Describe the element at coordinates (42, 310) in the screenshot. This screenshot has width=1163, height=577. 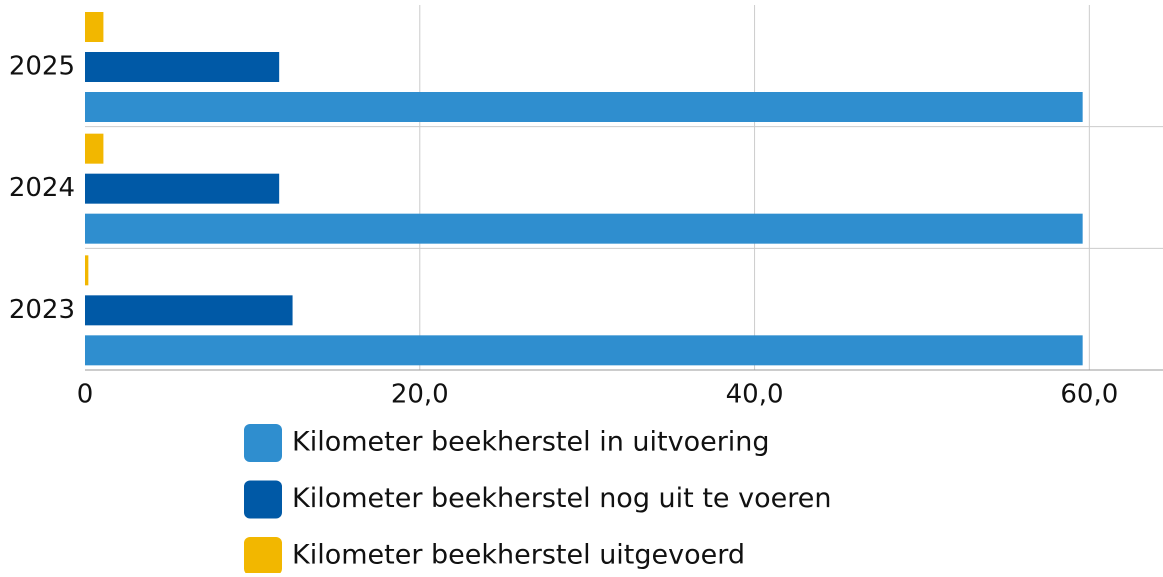
I see `y-tick-label: 2023` at that location.